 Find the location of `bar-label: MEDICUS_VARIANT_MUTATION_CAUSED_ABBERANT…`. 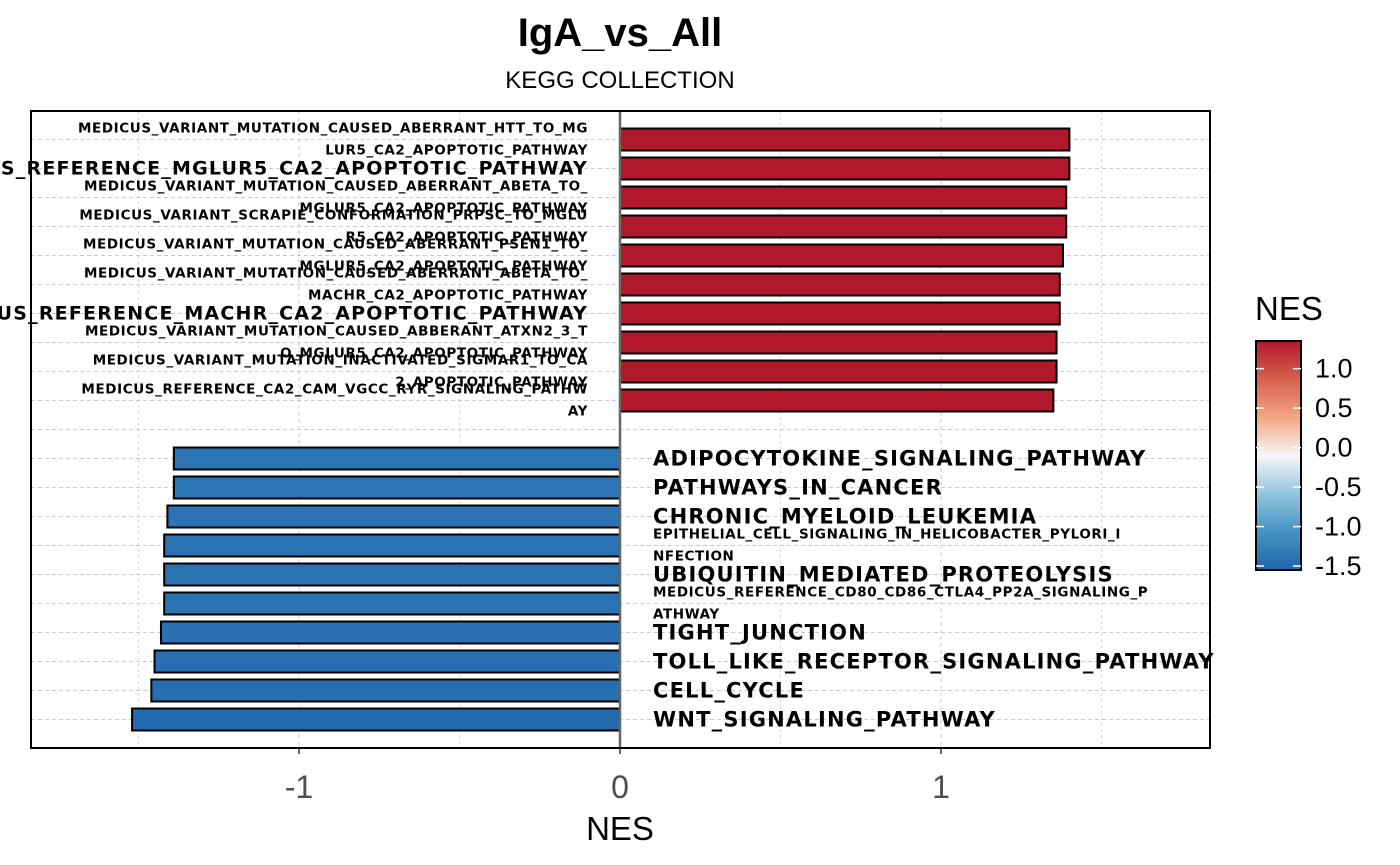

bar-label: MEDICUS_VARIANT_MUTATION_CAUSED_ABBERANT… is located at coordinates (336, 332).